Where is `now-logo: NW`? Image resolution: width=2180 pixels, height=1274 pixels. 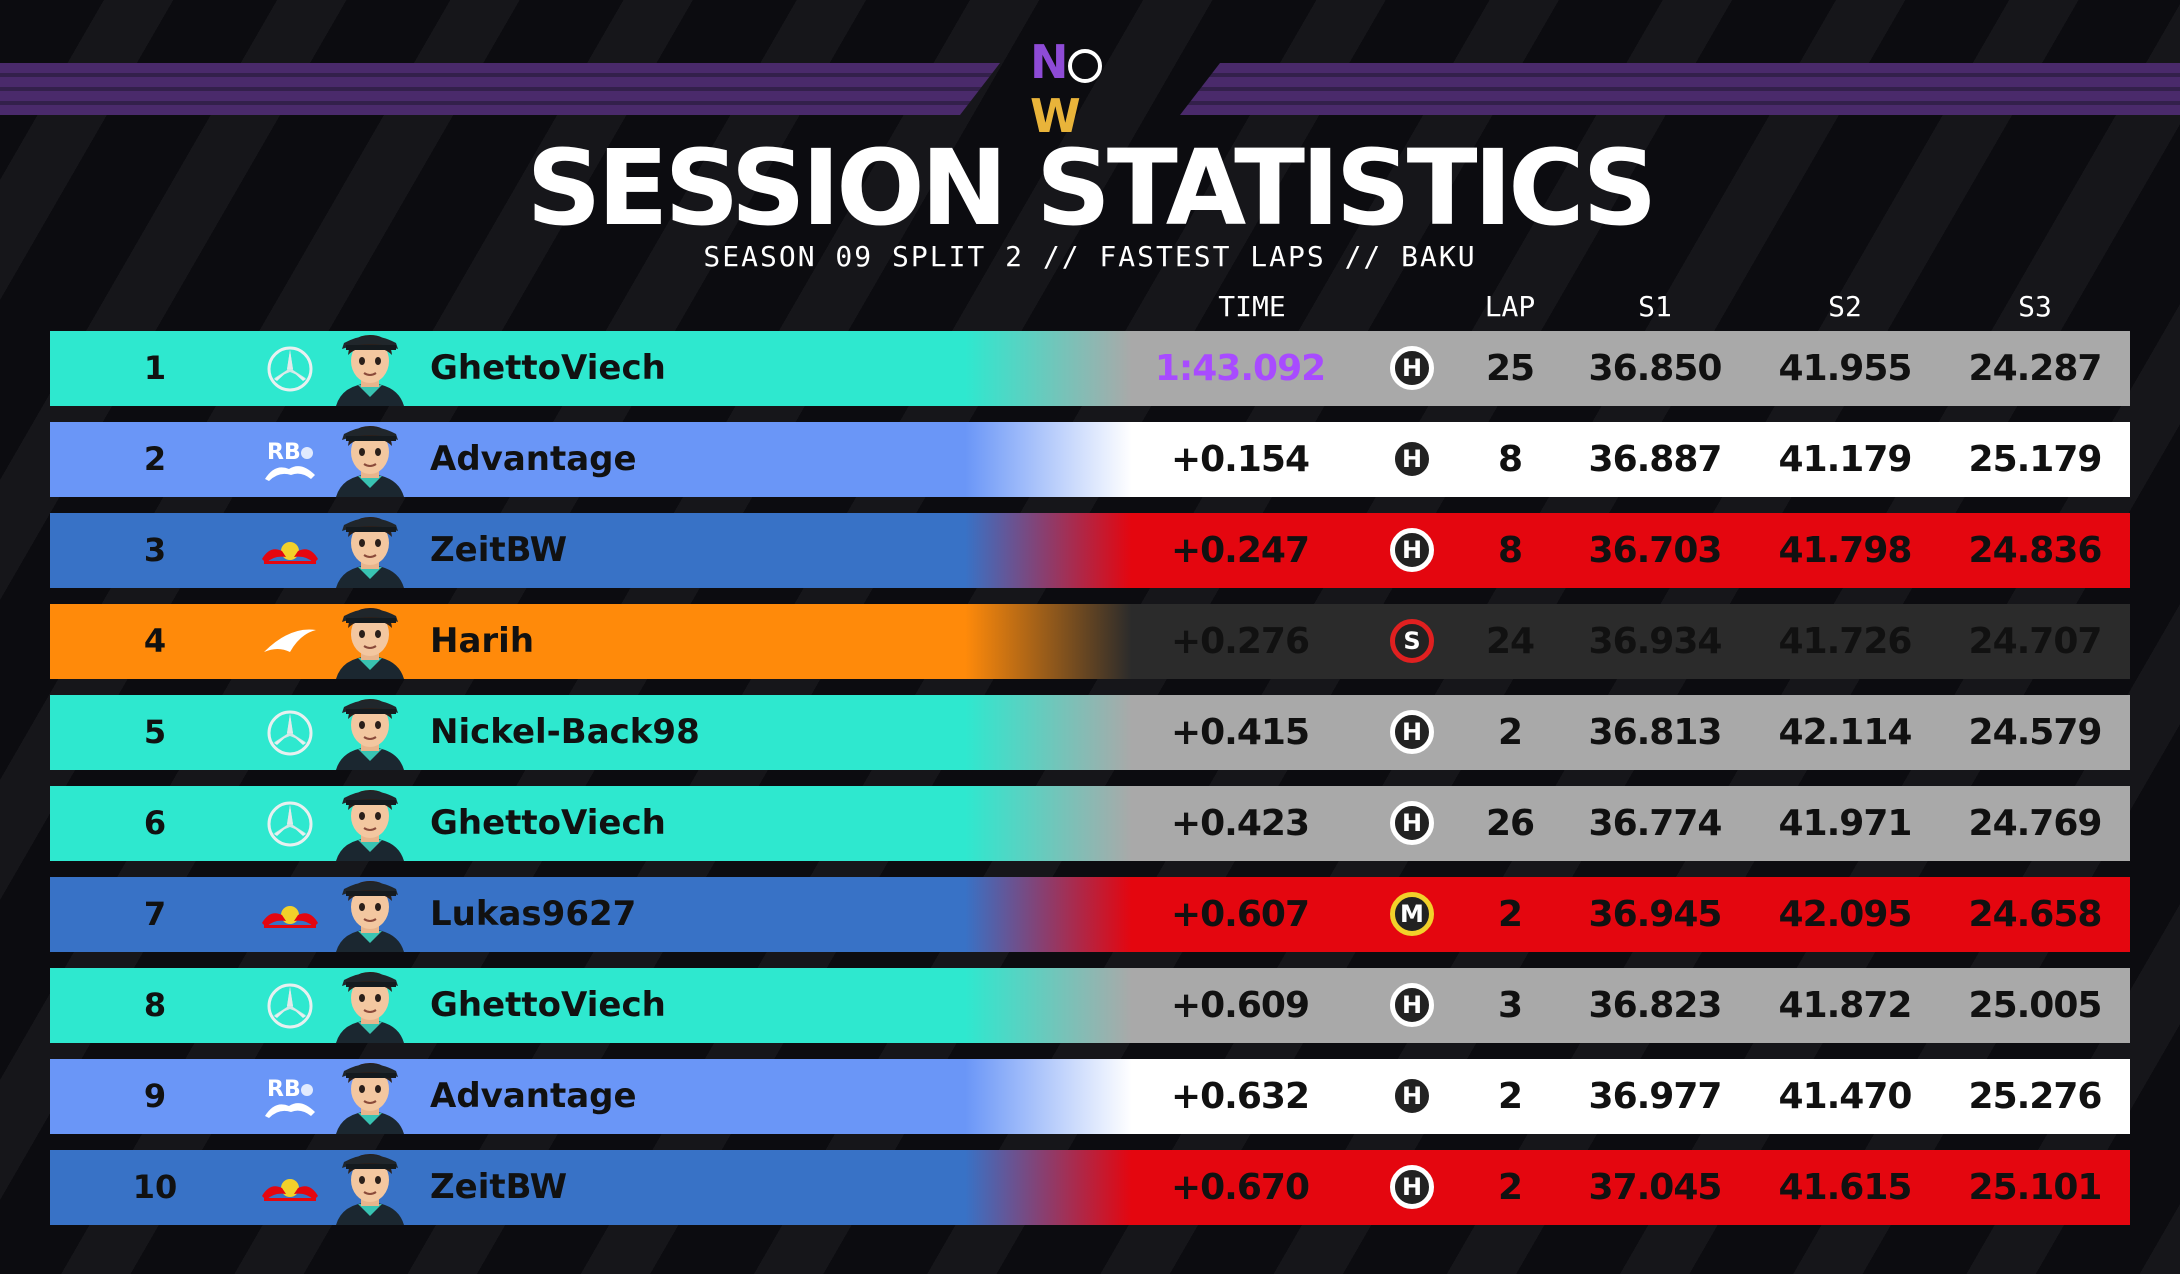 now-logo: NW is located at coordinates (1090, 89).